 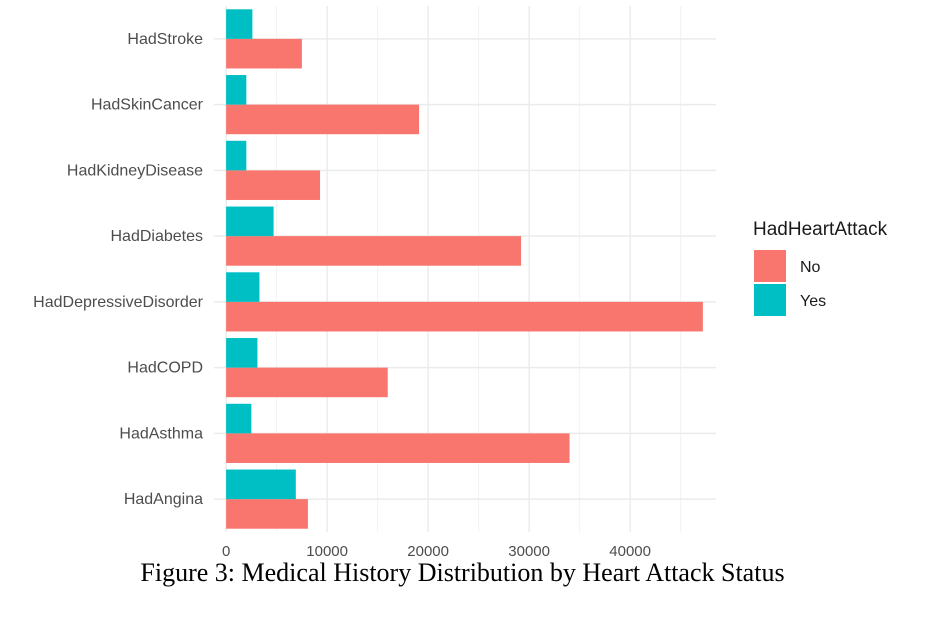 I want to click on category-label: HadAngina, so click(x=163, y=499).